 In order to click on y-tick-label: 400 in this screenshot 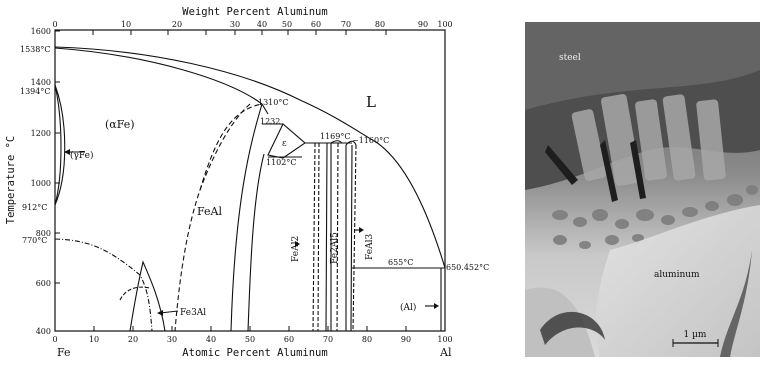, I will do `click(43, 331)`.